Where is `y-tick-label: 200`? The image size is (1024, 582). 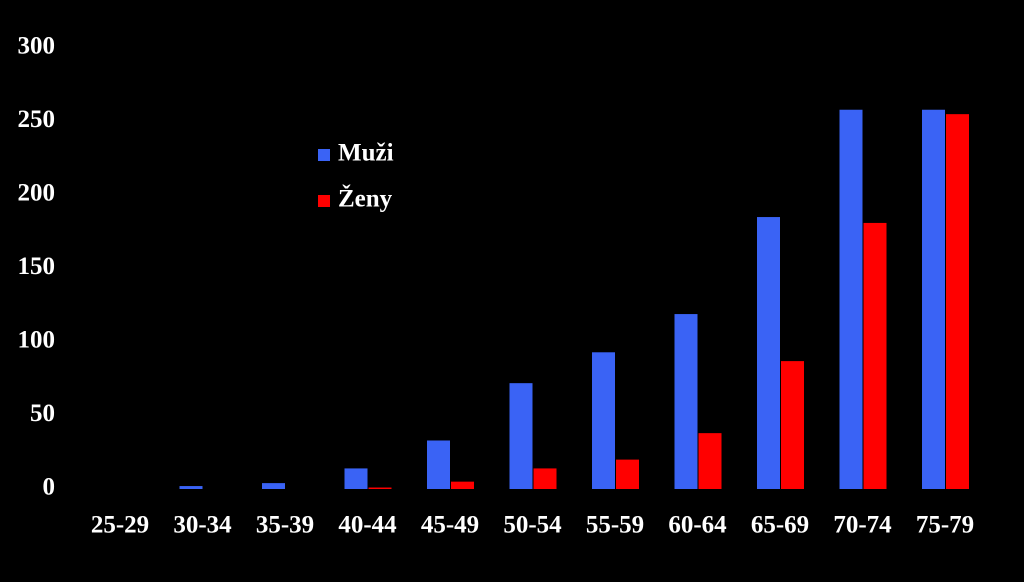 y-tick-label: 200 is located at coordinates (37, 193).